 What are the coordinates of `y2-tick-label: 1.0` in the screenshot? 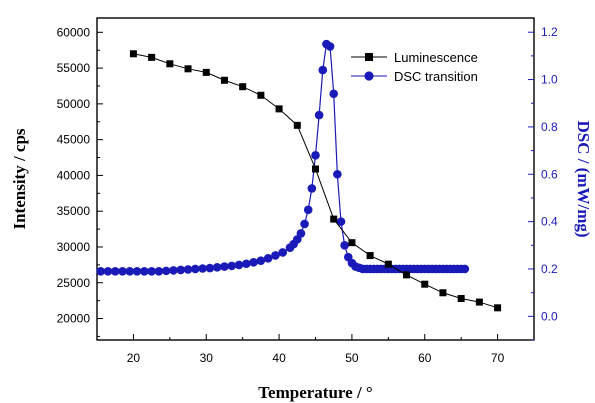 It's located at (549, 80).